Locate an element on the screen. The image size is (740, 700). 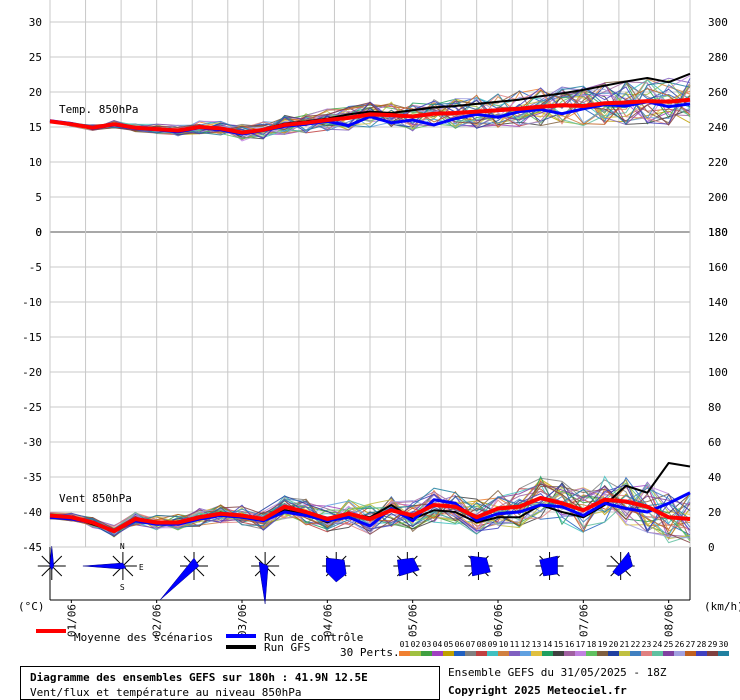
compass-s-label: S is located at coordinates (122, 587).